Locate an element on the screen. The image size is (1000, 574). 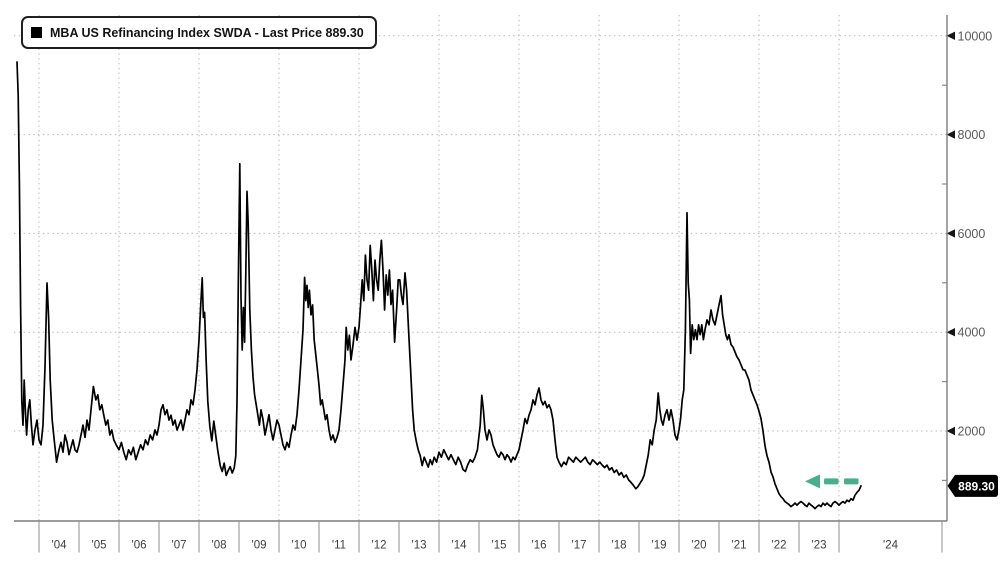
x-axis-label-2014: '14 is located at coordinates (460, 546).